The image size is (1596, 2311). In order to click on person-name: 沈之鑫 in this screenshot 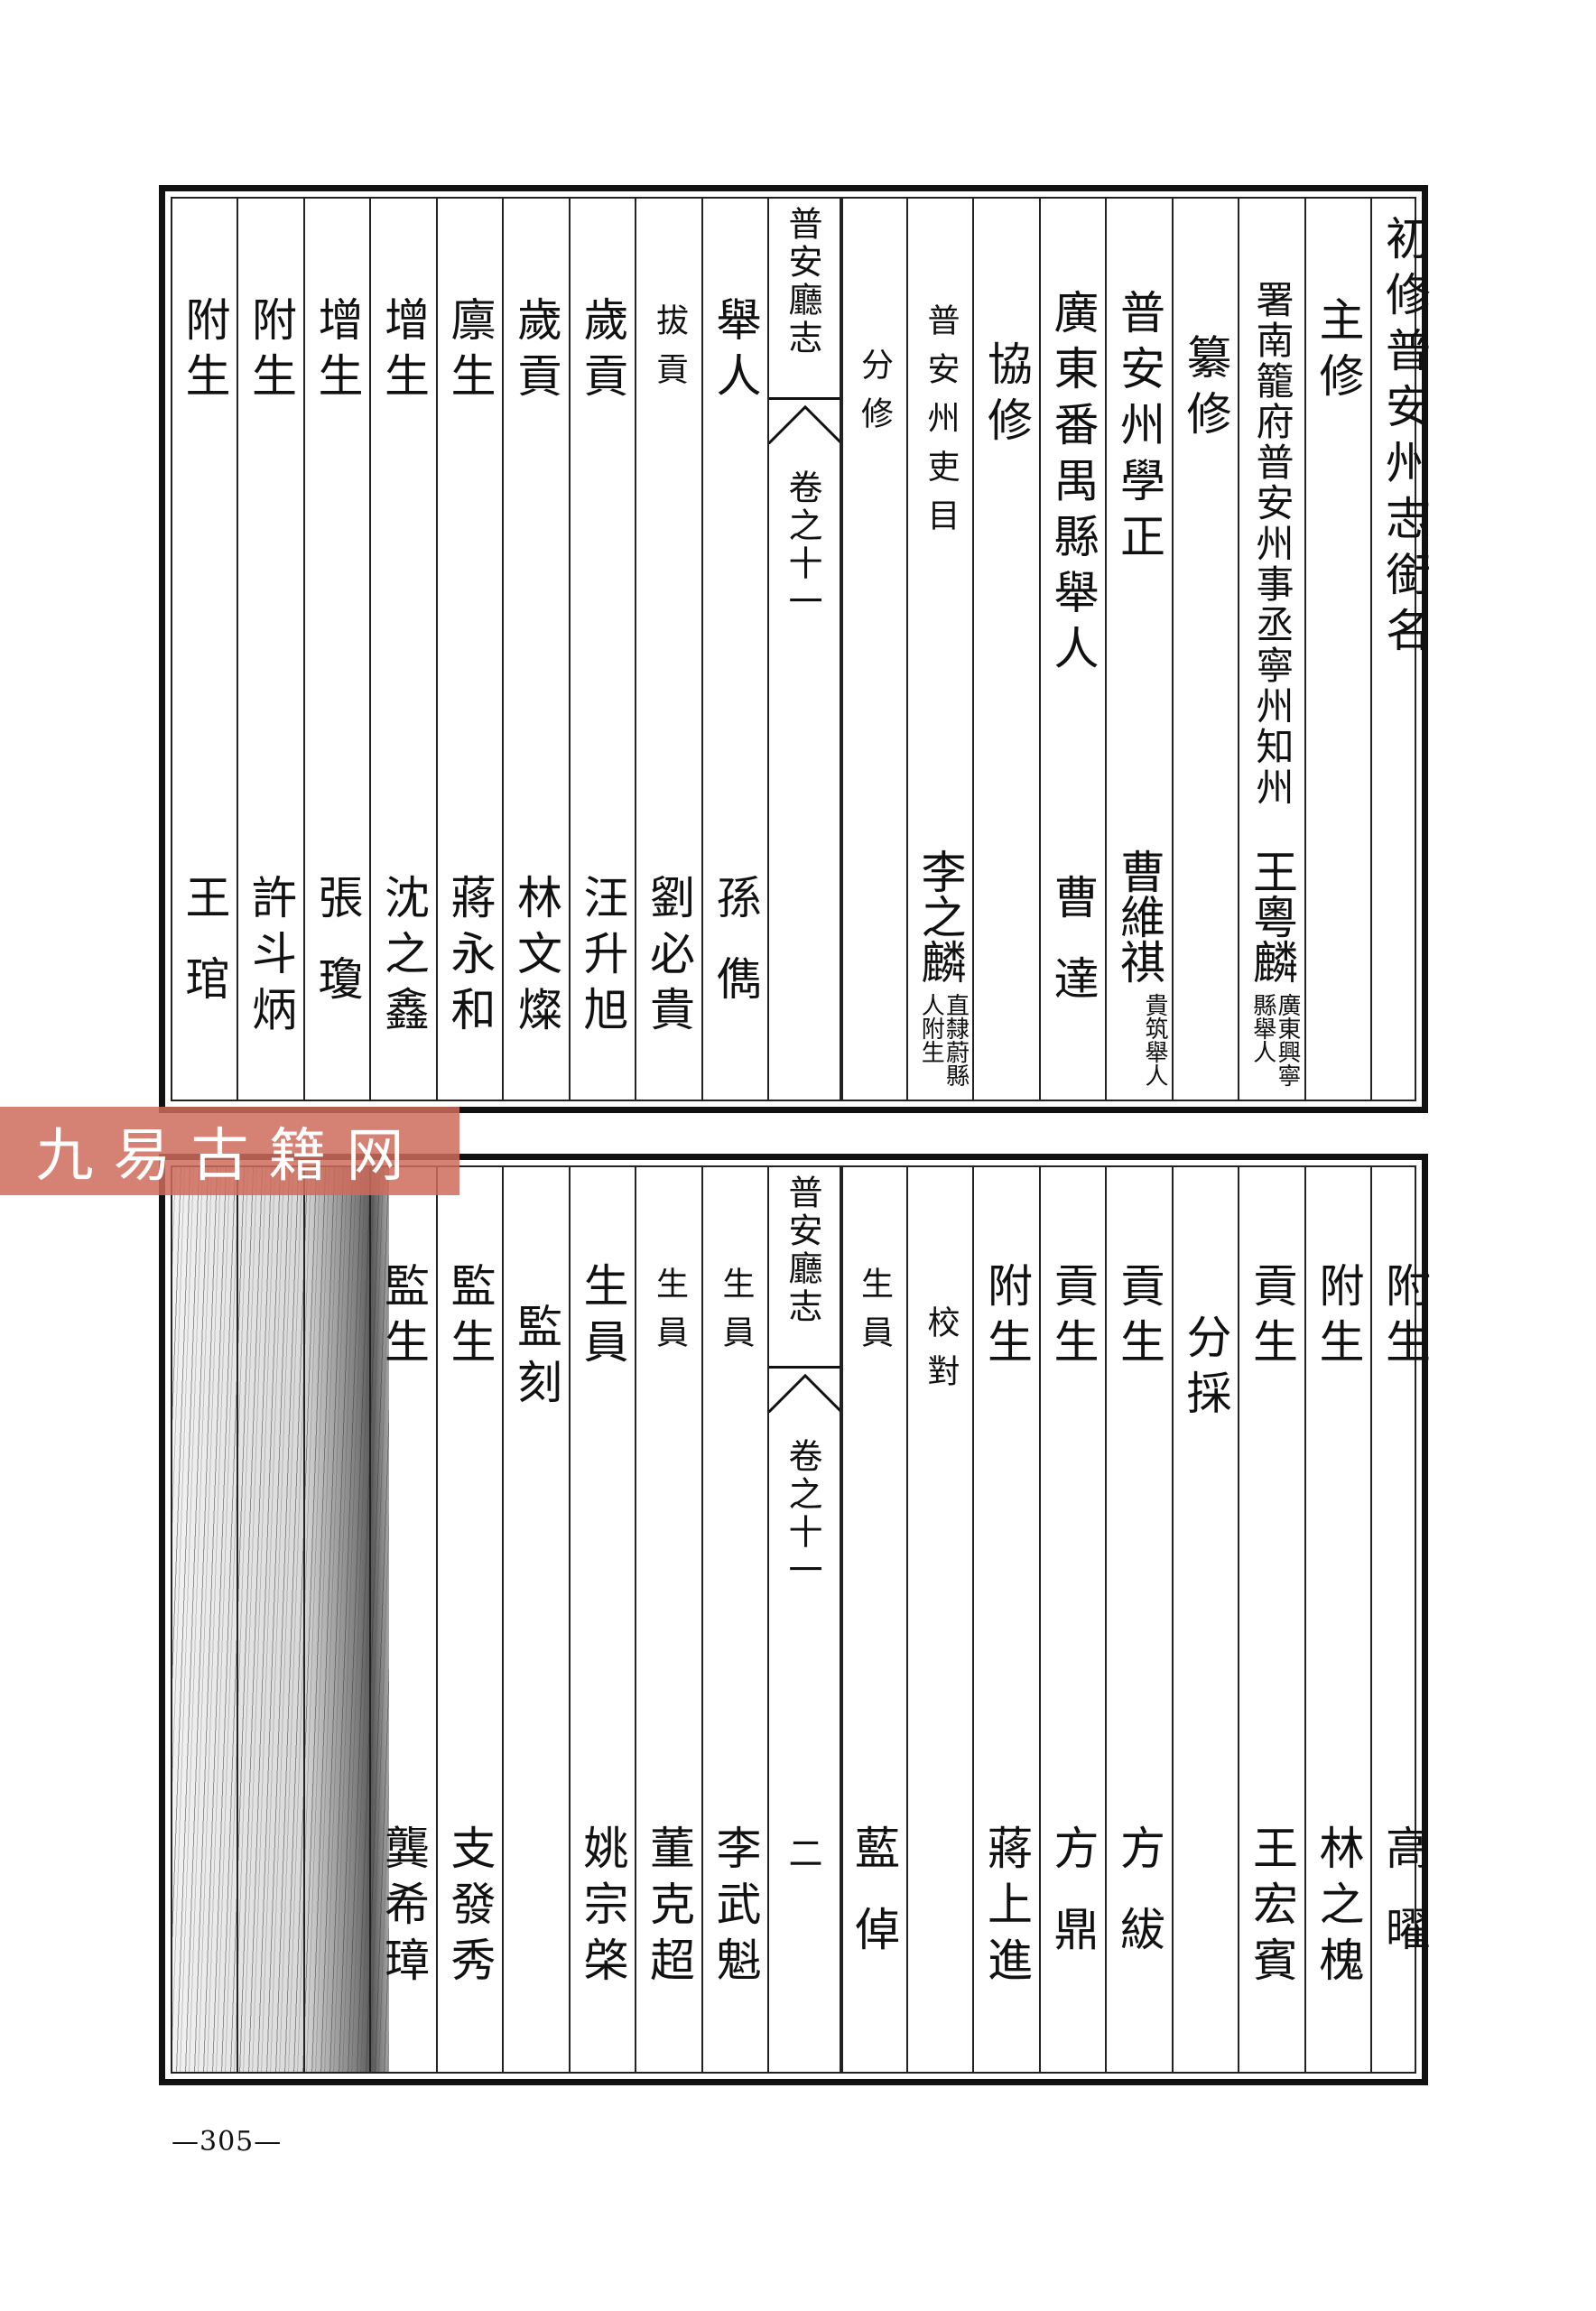, I will do `click(404, 958)`.